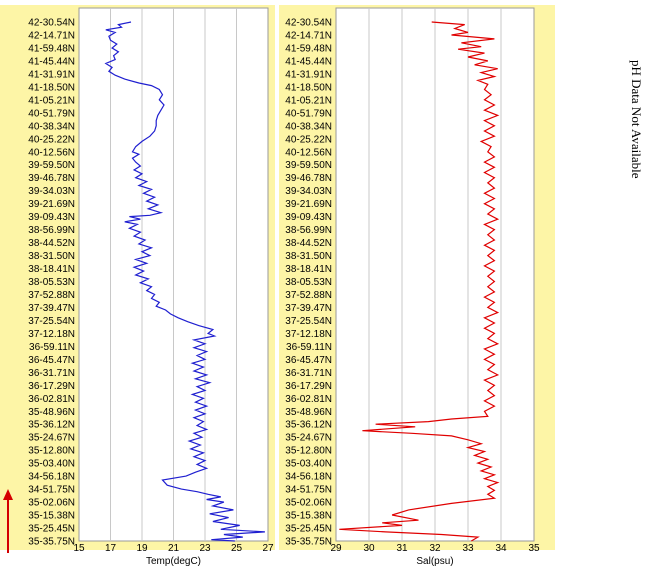 The image size is (646, 569). Describe the element at coordinates (308, 399) in the screenshot. I see `sal-lat-tick: 36-02.81N` at that location.